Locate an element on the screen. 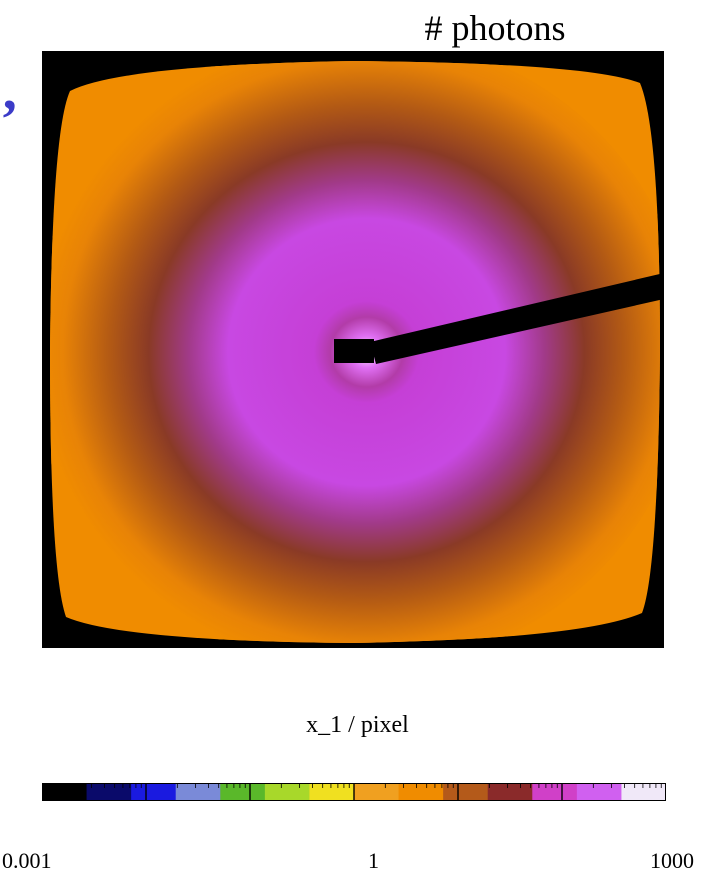  colorbar is located at coordinates (354, 792).